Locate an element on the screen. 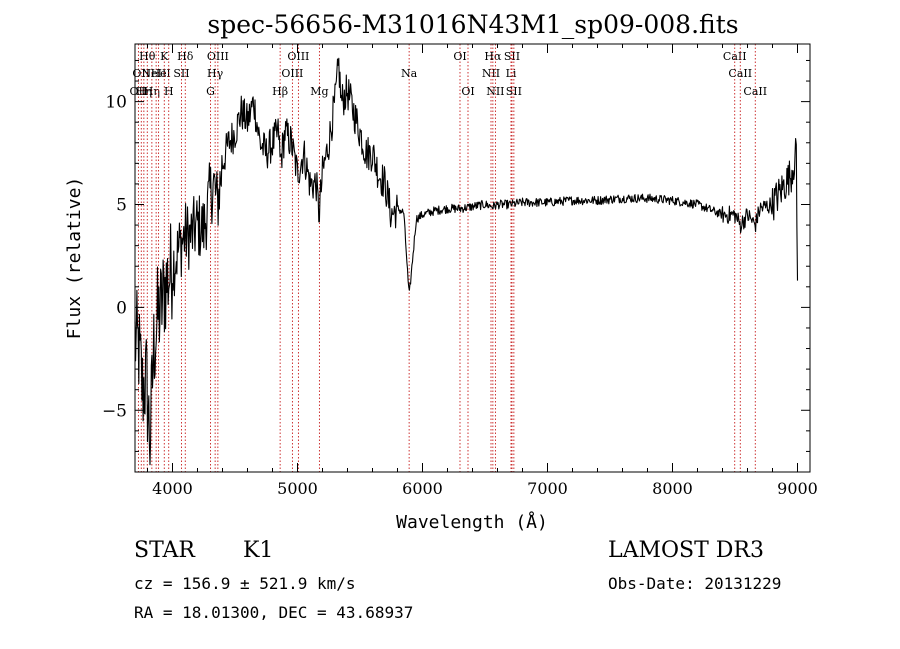 The image size is (900, 649). x-tick-label: 6000 is located at coordinates (422, 488).